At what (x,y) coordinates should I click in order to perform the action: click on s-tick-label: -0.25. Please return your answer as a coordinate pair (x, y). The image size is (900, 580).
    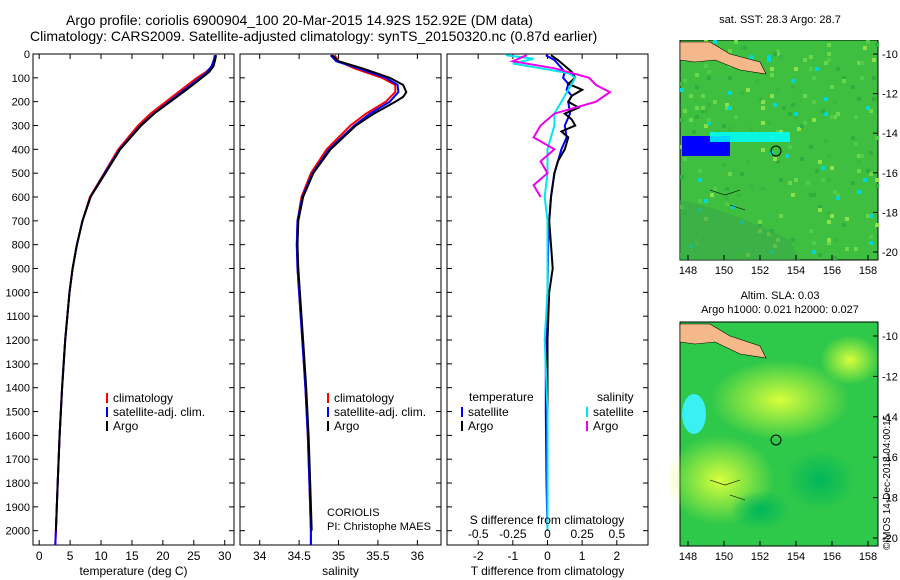
    Looking at the image, I should click on (513, 534).